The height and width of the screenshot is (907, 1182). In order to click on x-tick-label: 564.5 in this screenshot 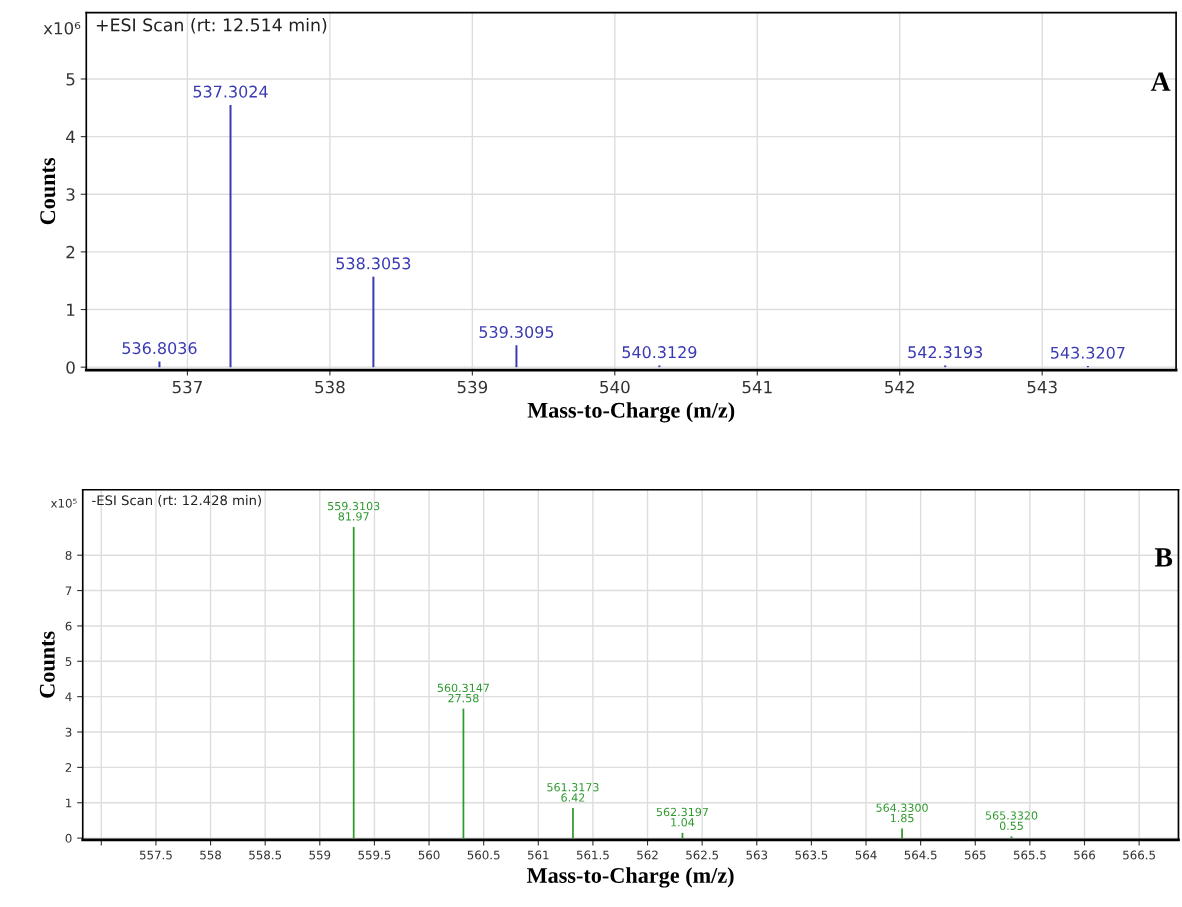, I will do `click(920, 855)`.